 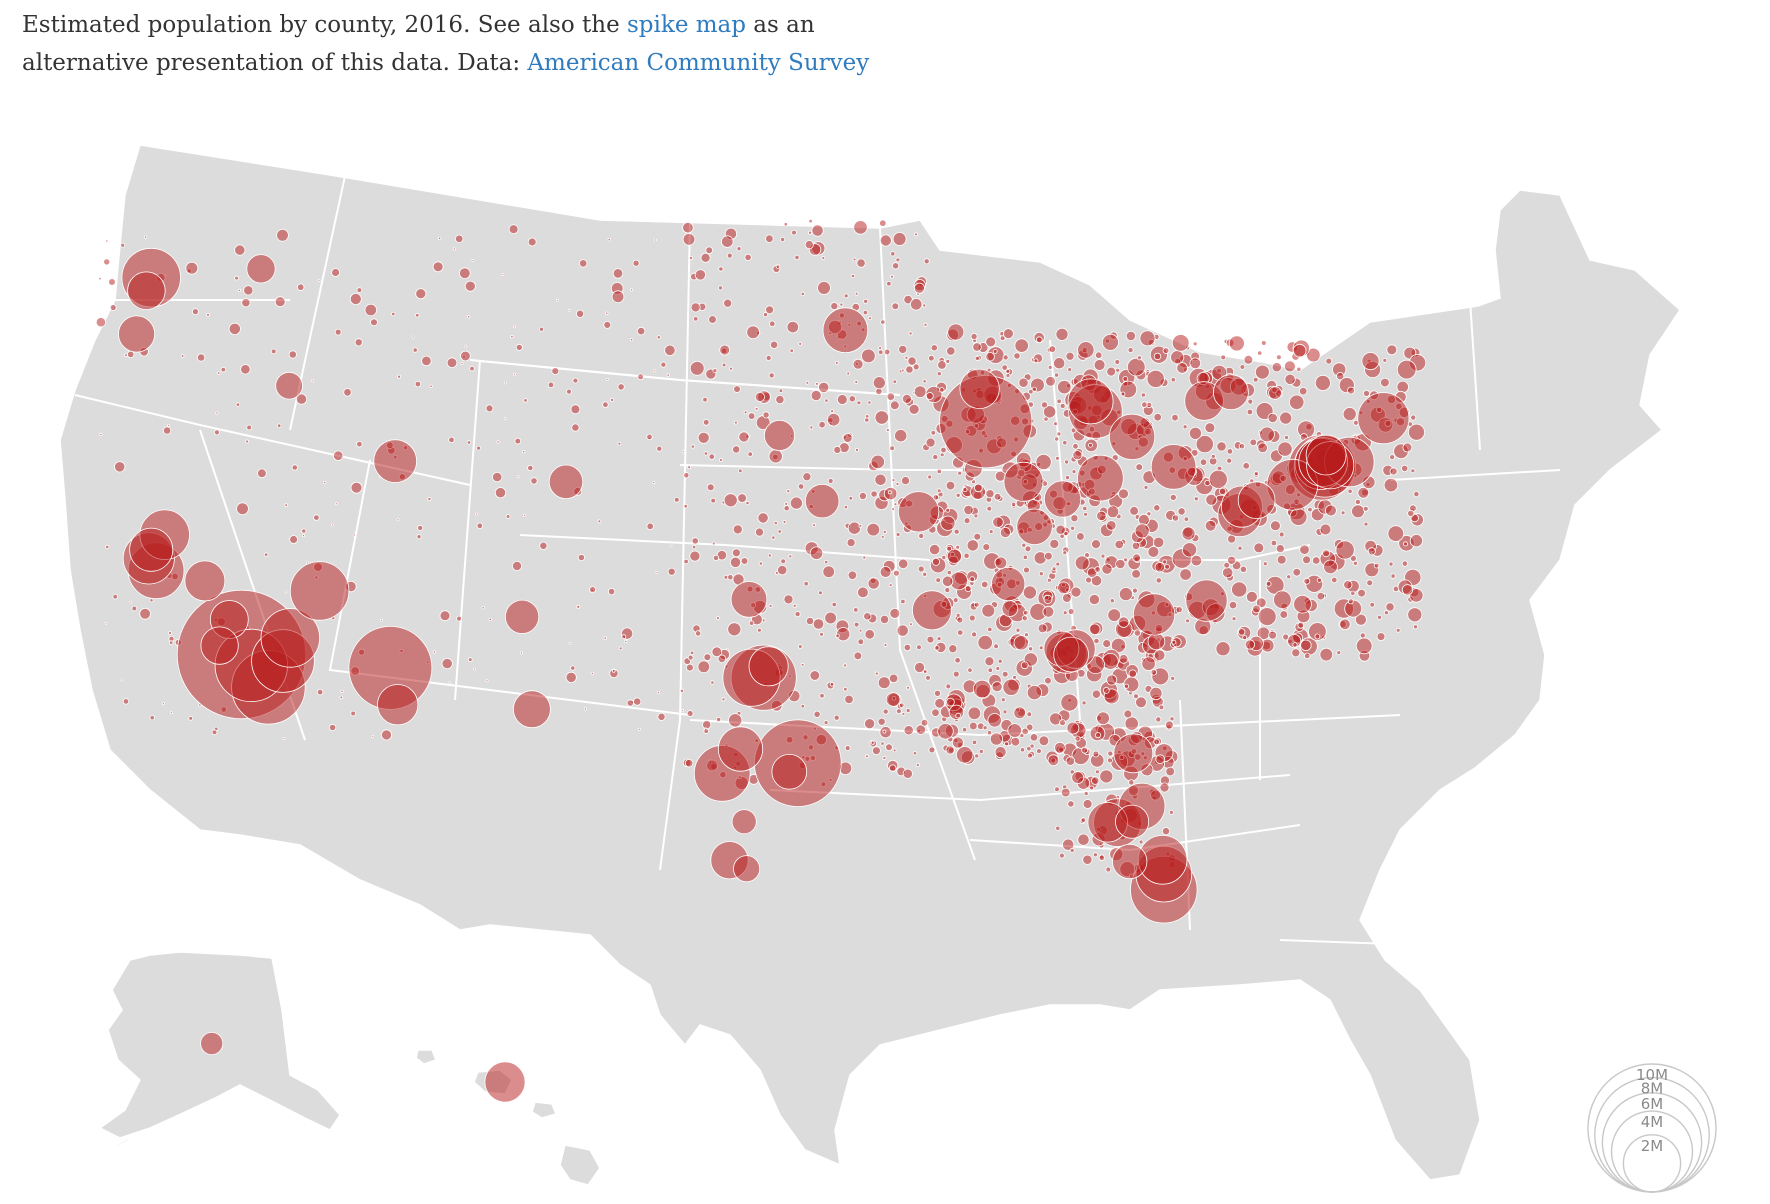 I want to click on acs-source-link: American Community Survey, so click(x=698, y=63).